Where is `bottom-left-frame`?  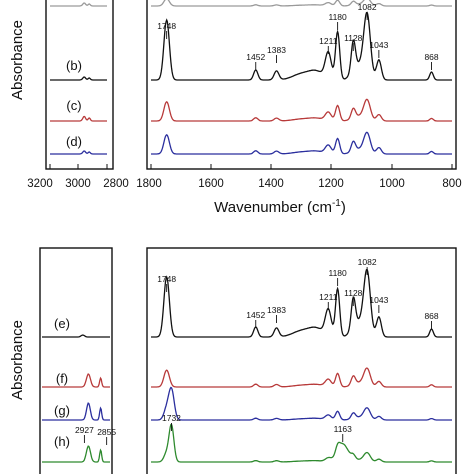
bottom-left-frame is located at coordinates (76, 360).